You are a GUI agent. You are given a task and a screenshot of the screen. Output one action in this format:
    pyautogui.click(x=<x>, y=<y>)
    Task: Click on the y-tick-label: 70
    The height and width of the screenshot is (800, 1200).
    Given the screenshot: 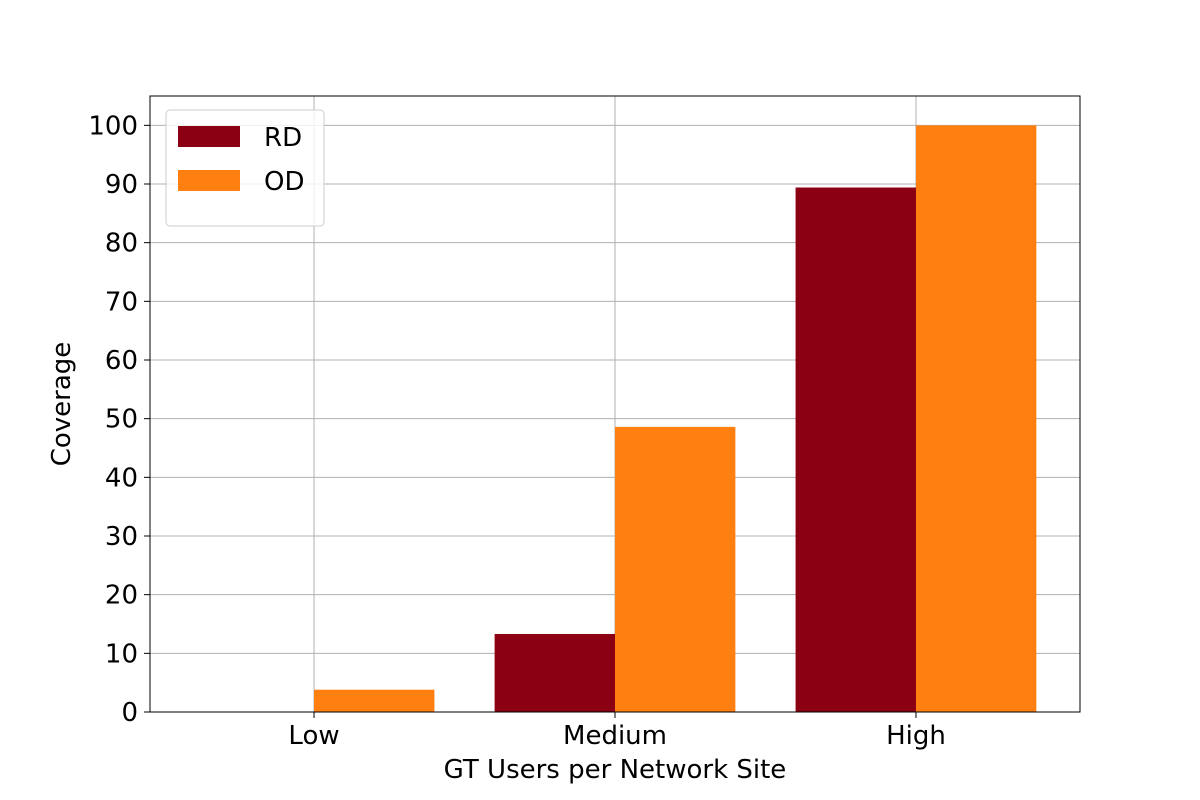 What is the action you would take?
    pyautogui.click(x=121, y=302)
    